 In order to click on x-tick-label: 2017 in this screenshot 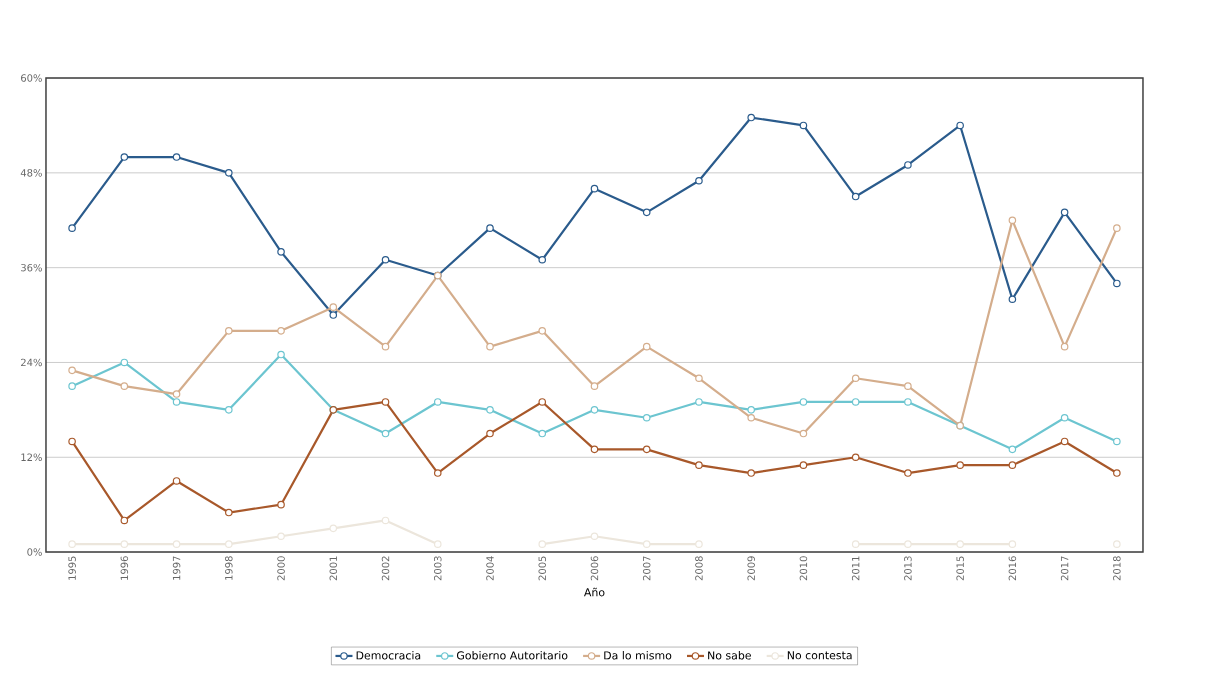, I will do `click(1064, 568)`.